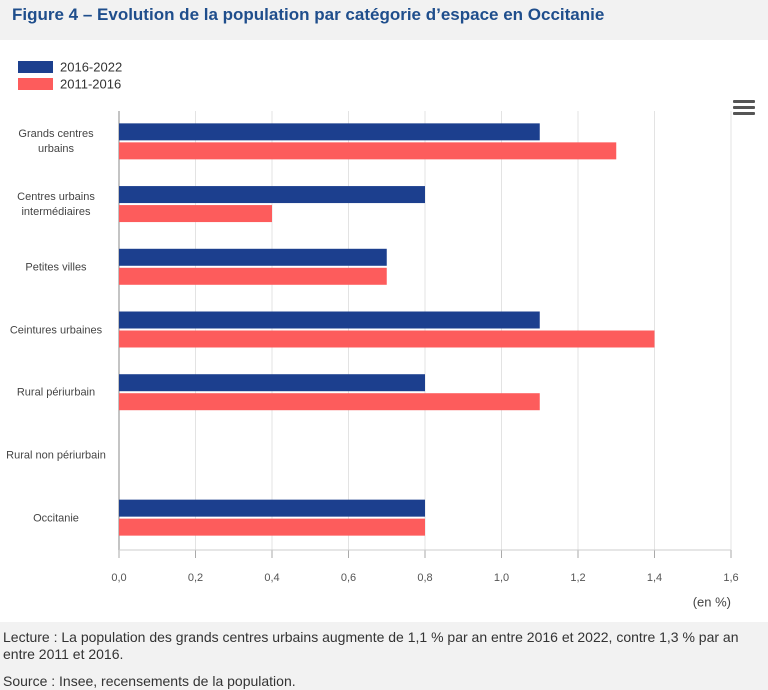  Describe the element at coordinates (195, 578) in the screenshot. I see `x-tick-label: 0,2` at that location.